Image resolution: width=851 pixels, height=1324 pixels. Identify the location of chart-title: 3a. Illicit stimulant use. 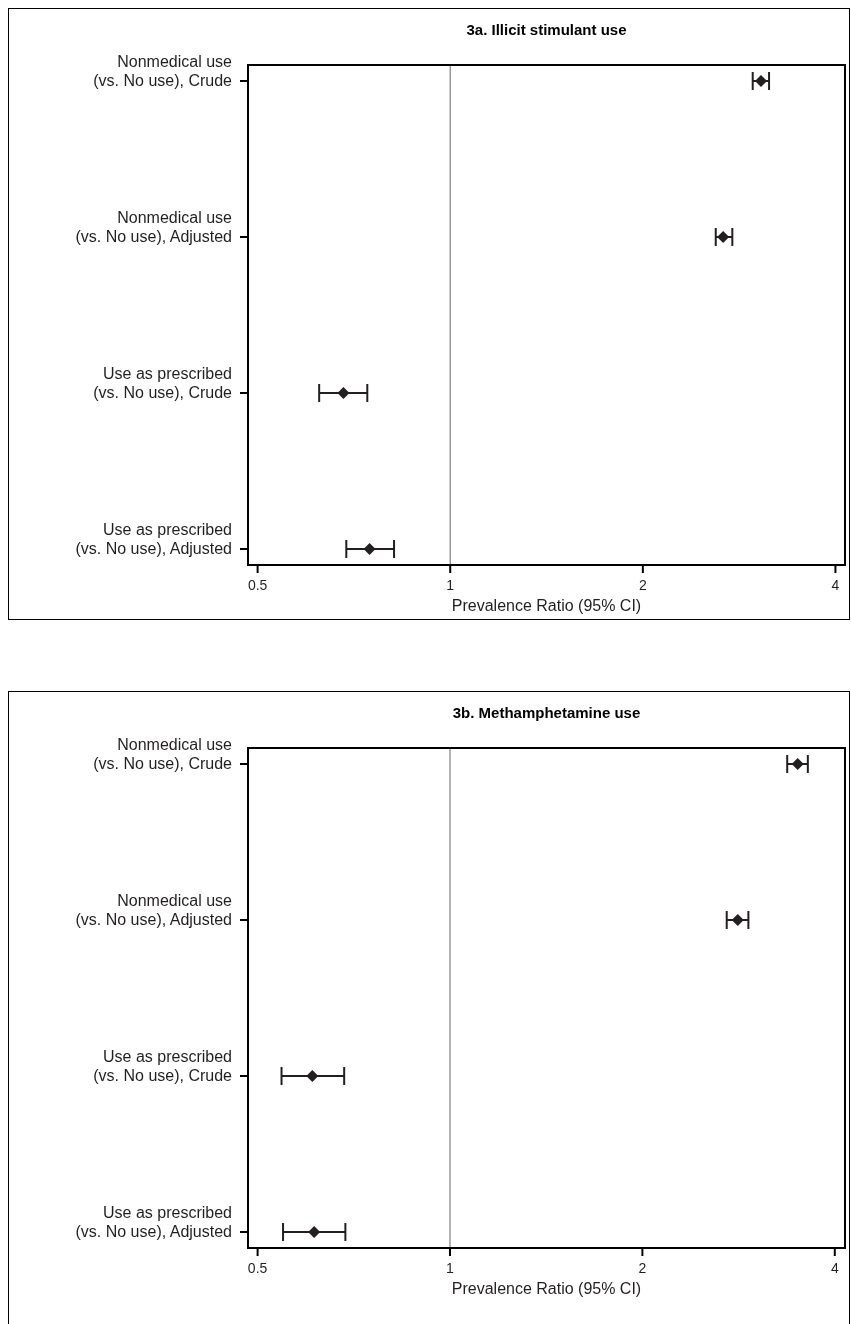
(546, 29).